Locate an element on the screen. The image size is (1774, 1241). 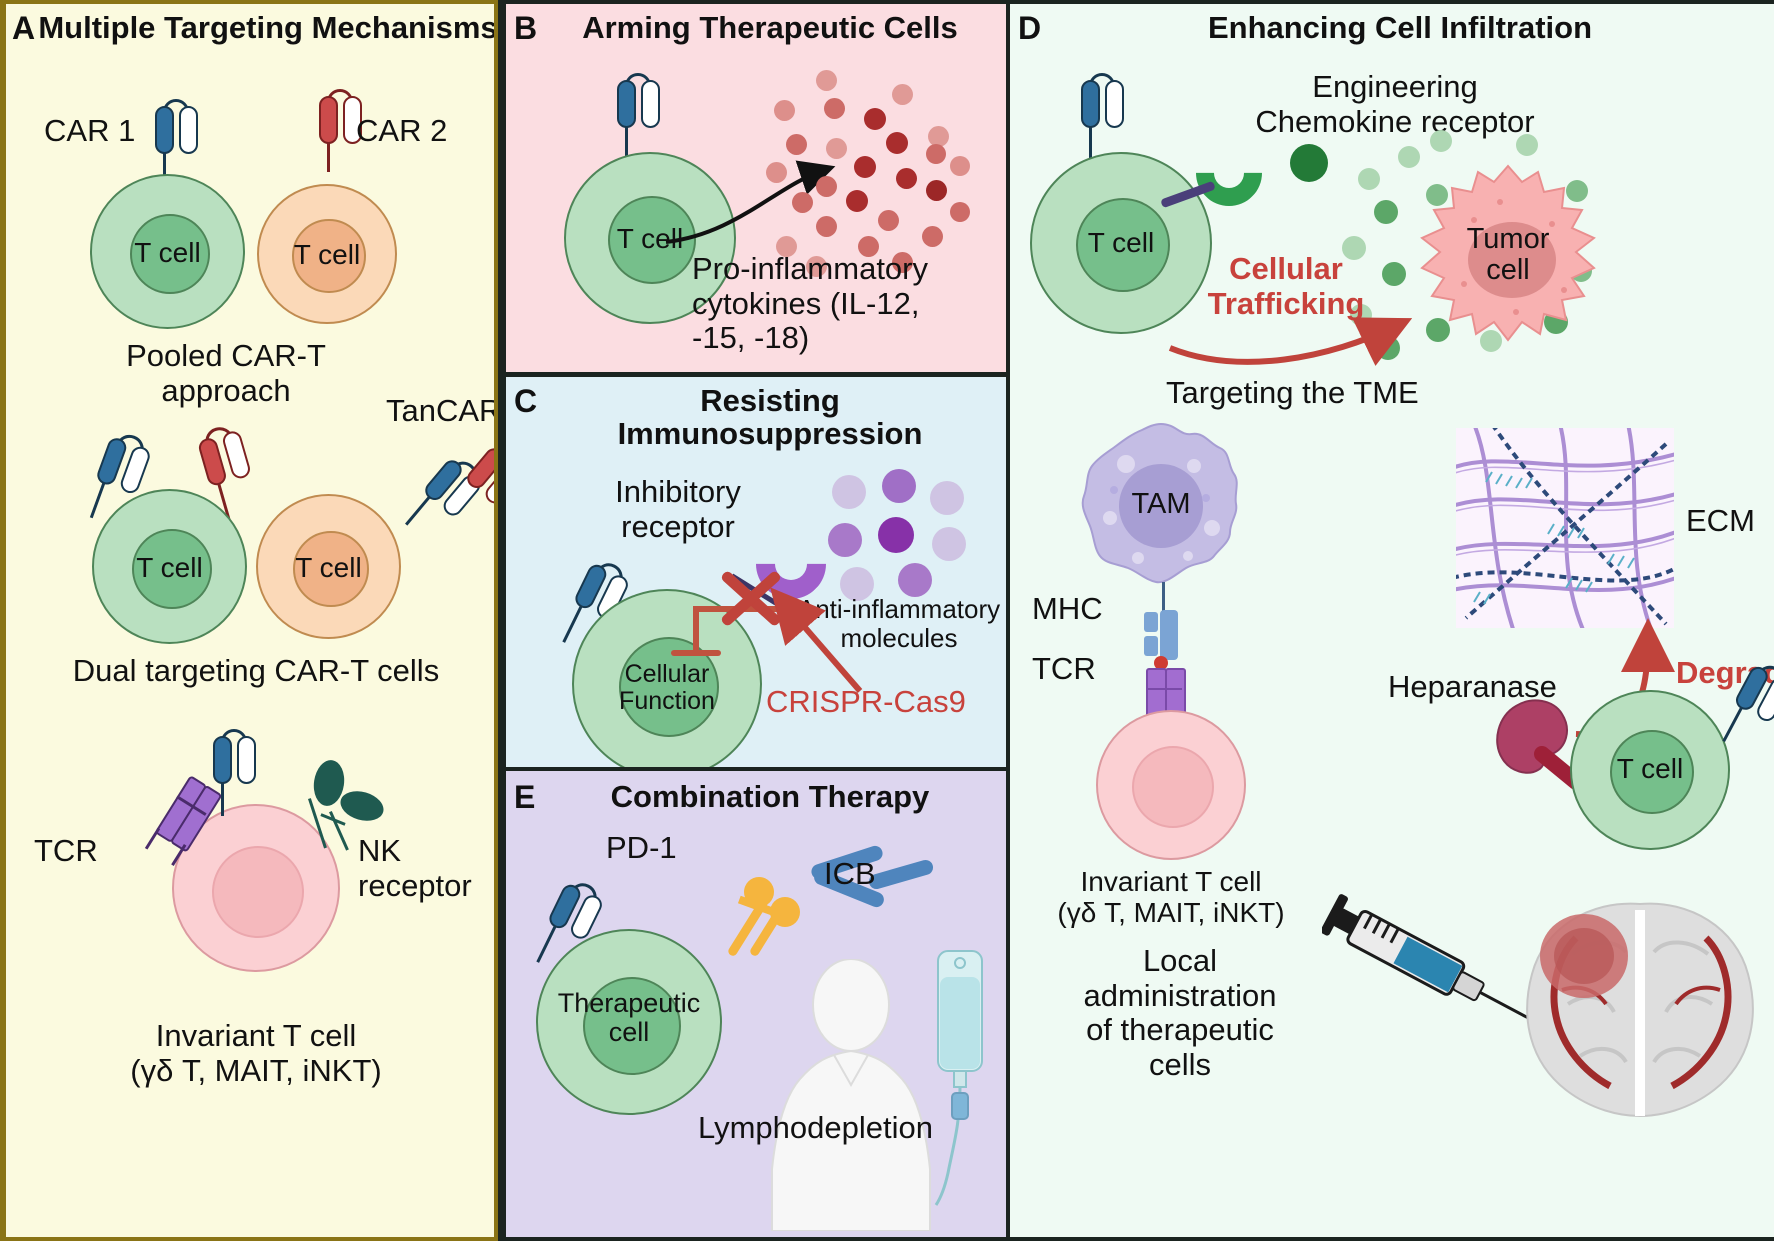
pd1-label: PD-1 is located at coordinates (641, 847).